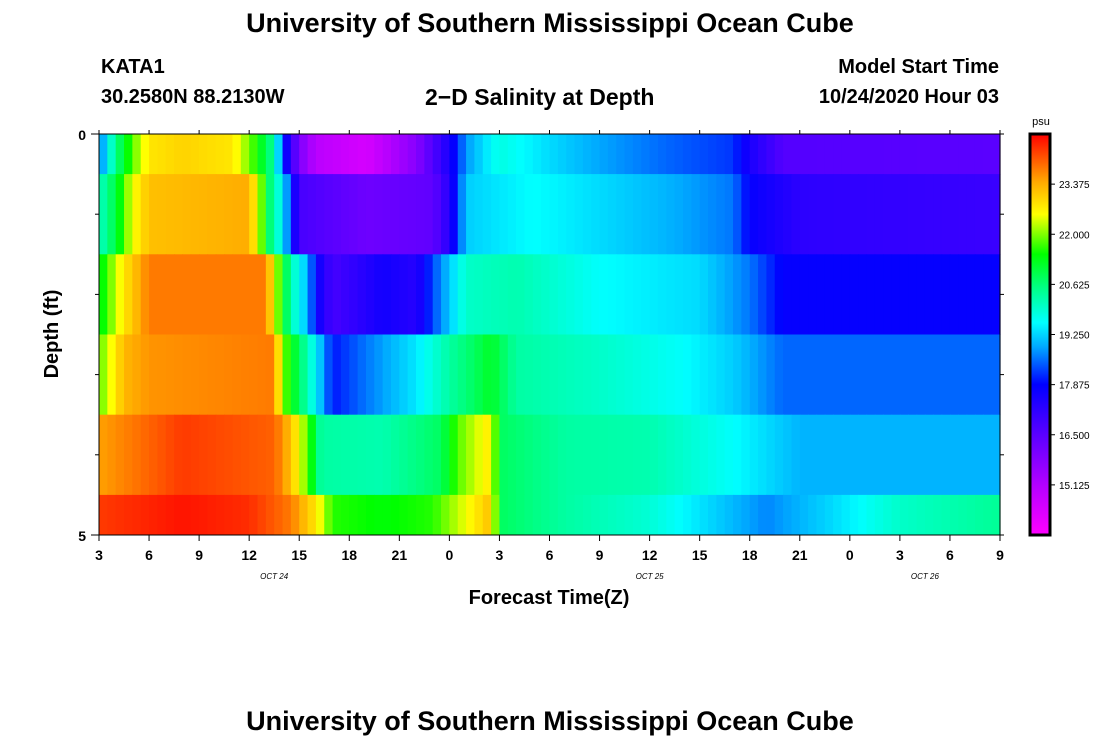  Describe the element at coordinates (750, 555) in the screenshot. I see `x-tick-label: 18` at that location.